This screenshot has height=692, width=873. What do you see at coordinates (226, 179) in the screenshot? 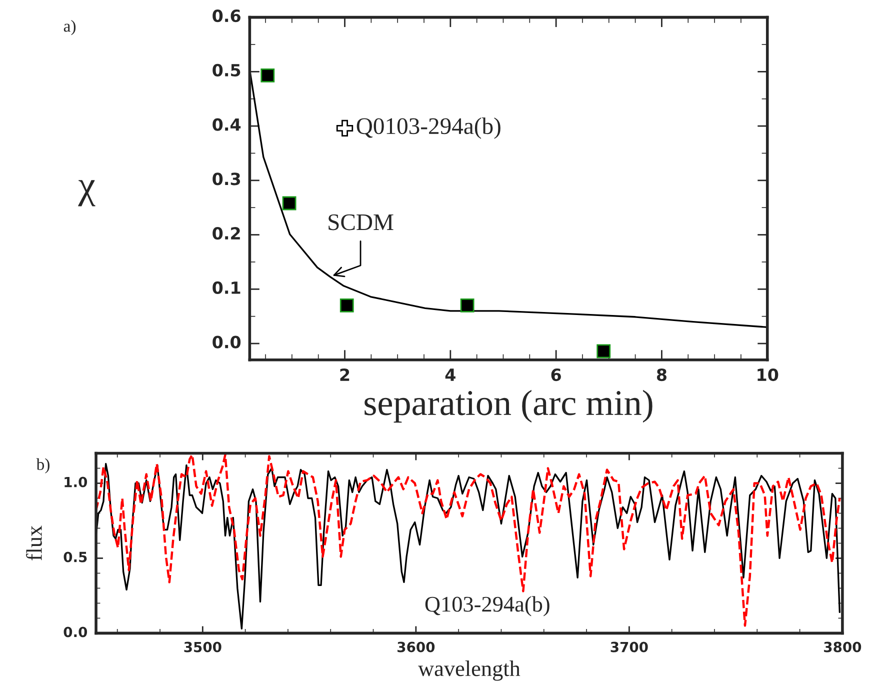
I see `y-tick-label: 0.3` at bounding box center [226, 179].